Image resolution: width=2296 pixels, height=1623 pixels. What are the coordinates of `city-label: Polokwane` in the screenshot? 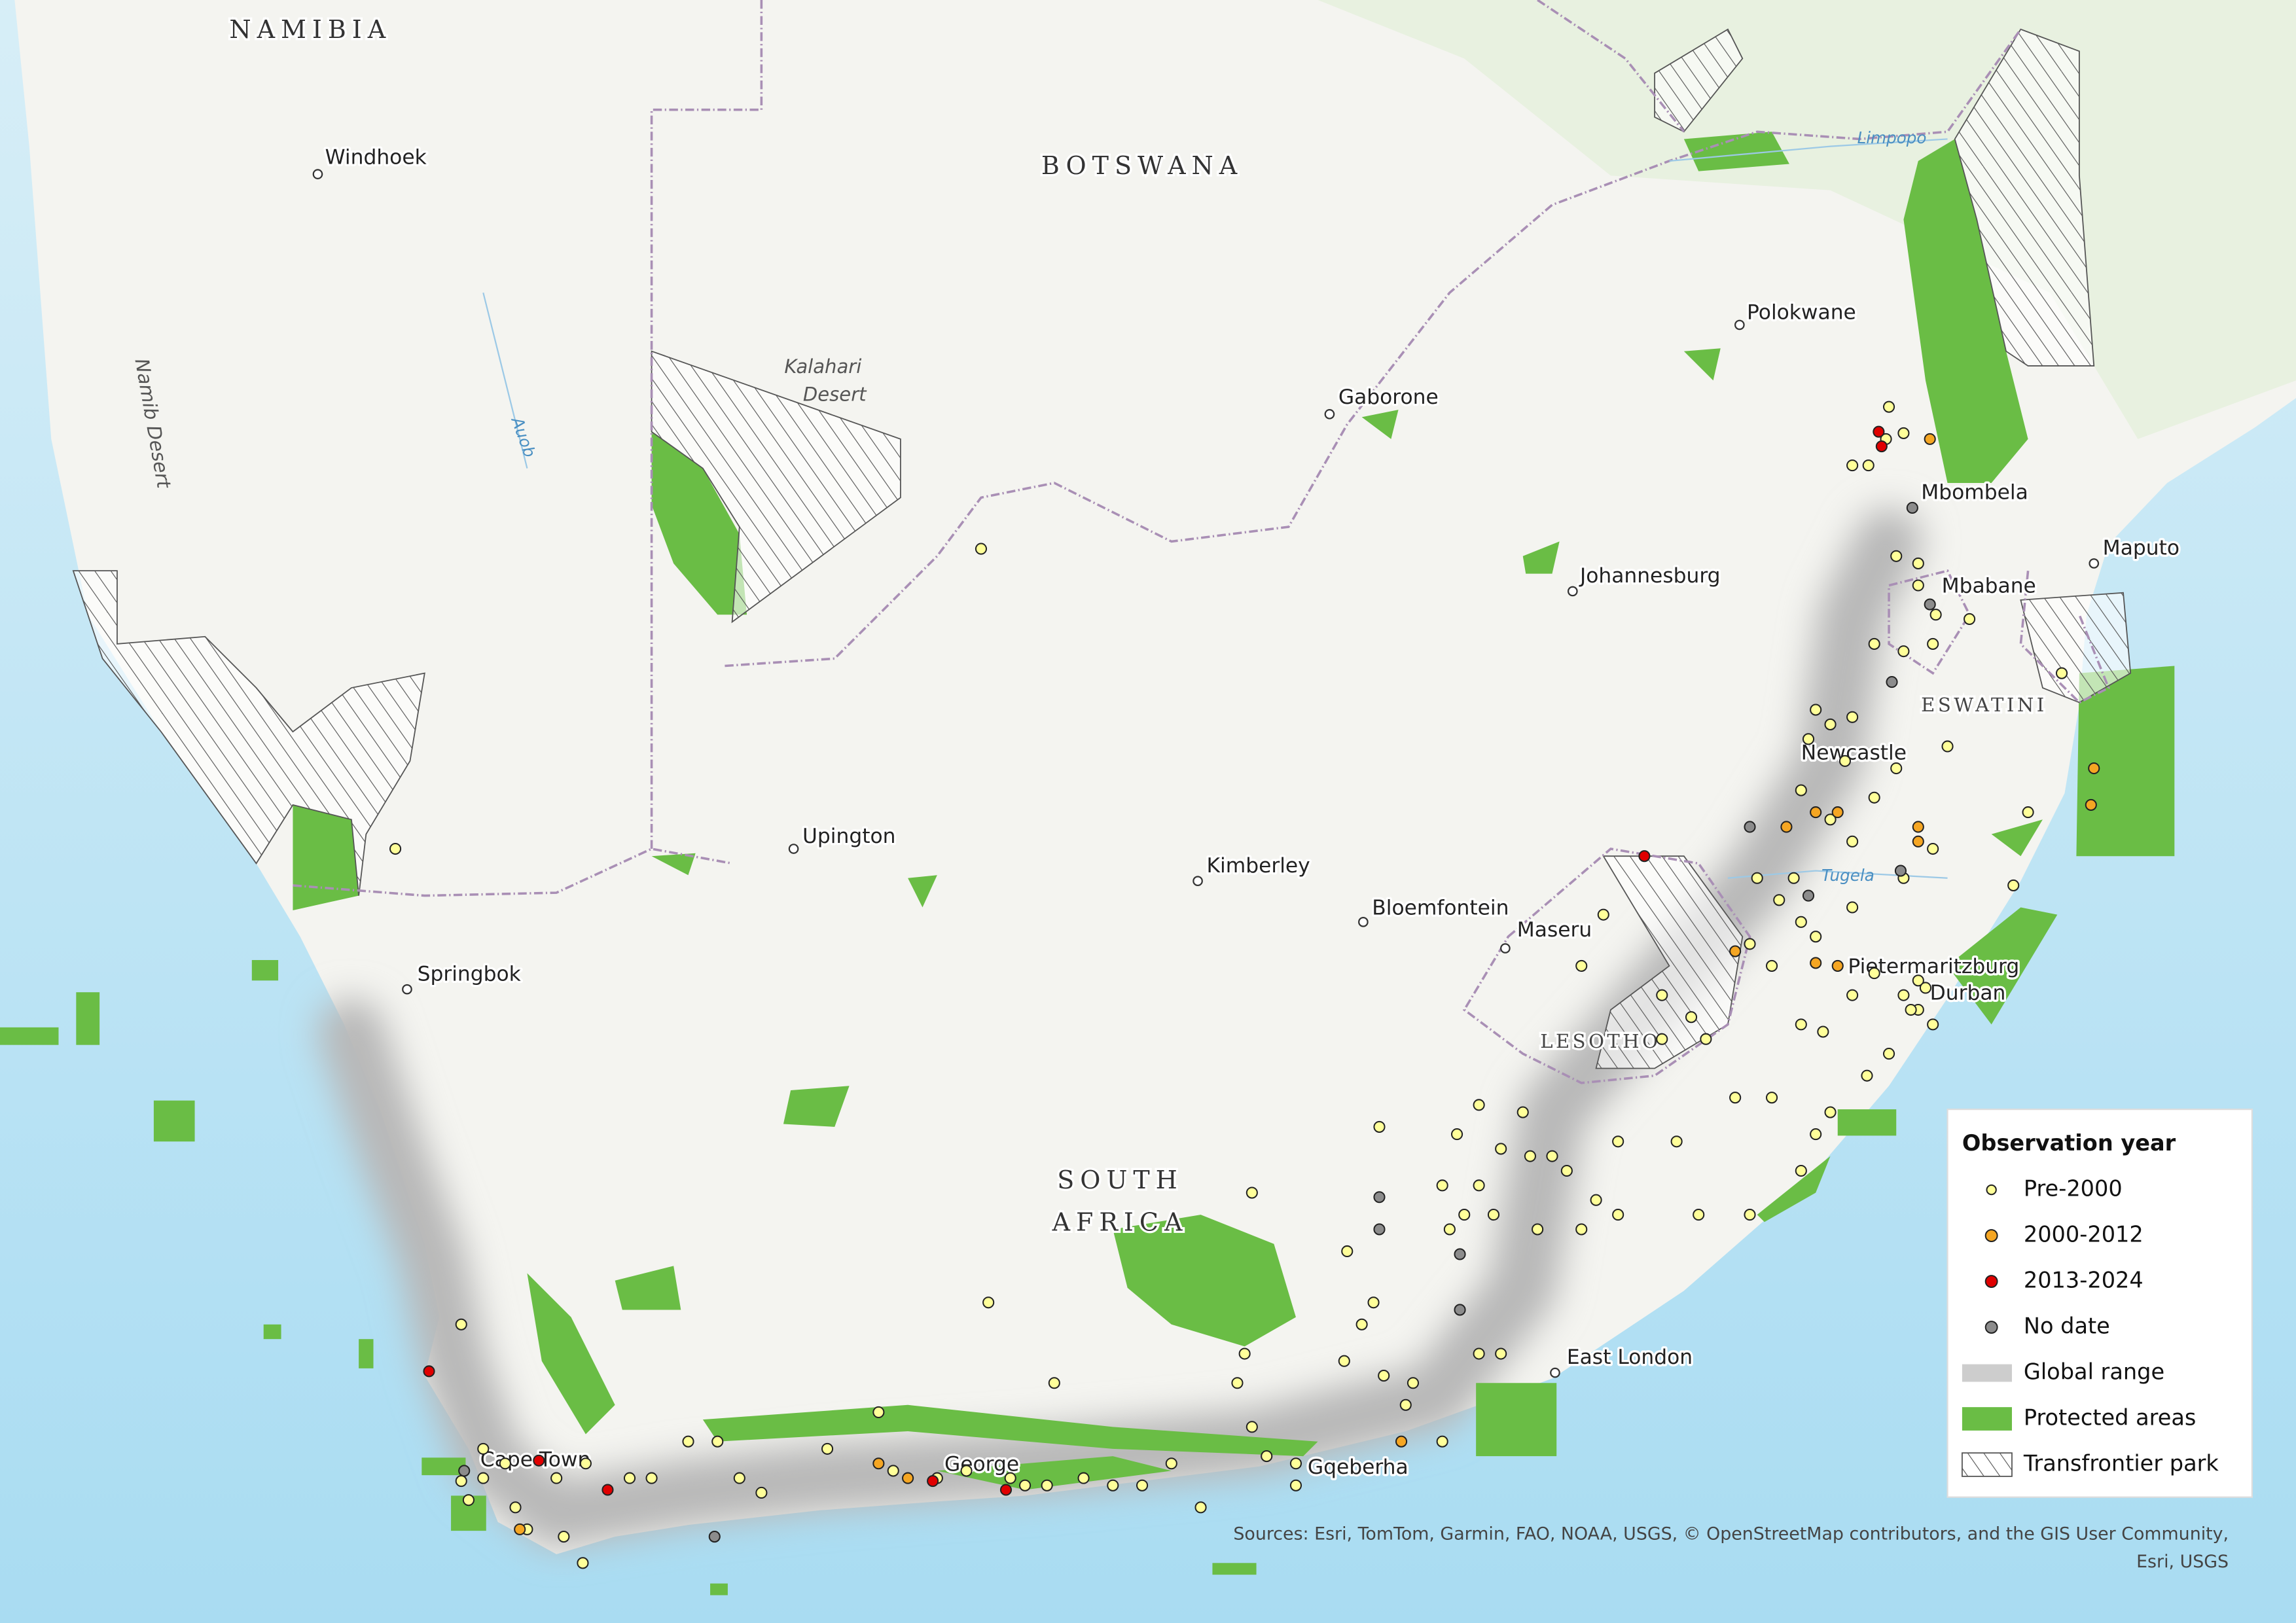 It's located at (1801, 313).